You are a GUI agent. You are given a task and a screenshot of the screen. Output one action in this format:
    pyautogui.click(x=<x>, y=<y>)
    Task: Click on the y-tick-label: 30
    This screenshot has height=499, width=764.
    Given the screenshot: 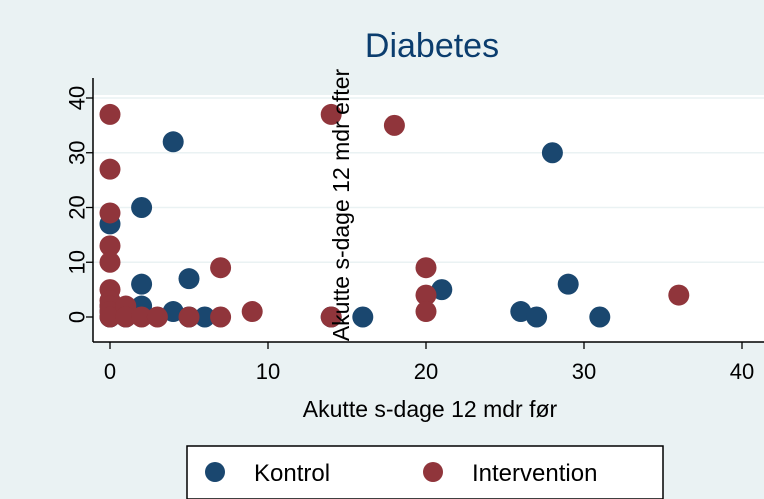 What is the action you would take?
    pyautogui.click(x=77, y=153)
    